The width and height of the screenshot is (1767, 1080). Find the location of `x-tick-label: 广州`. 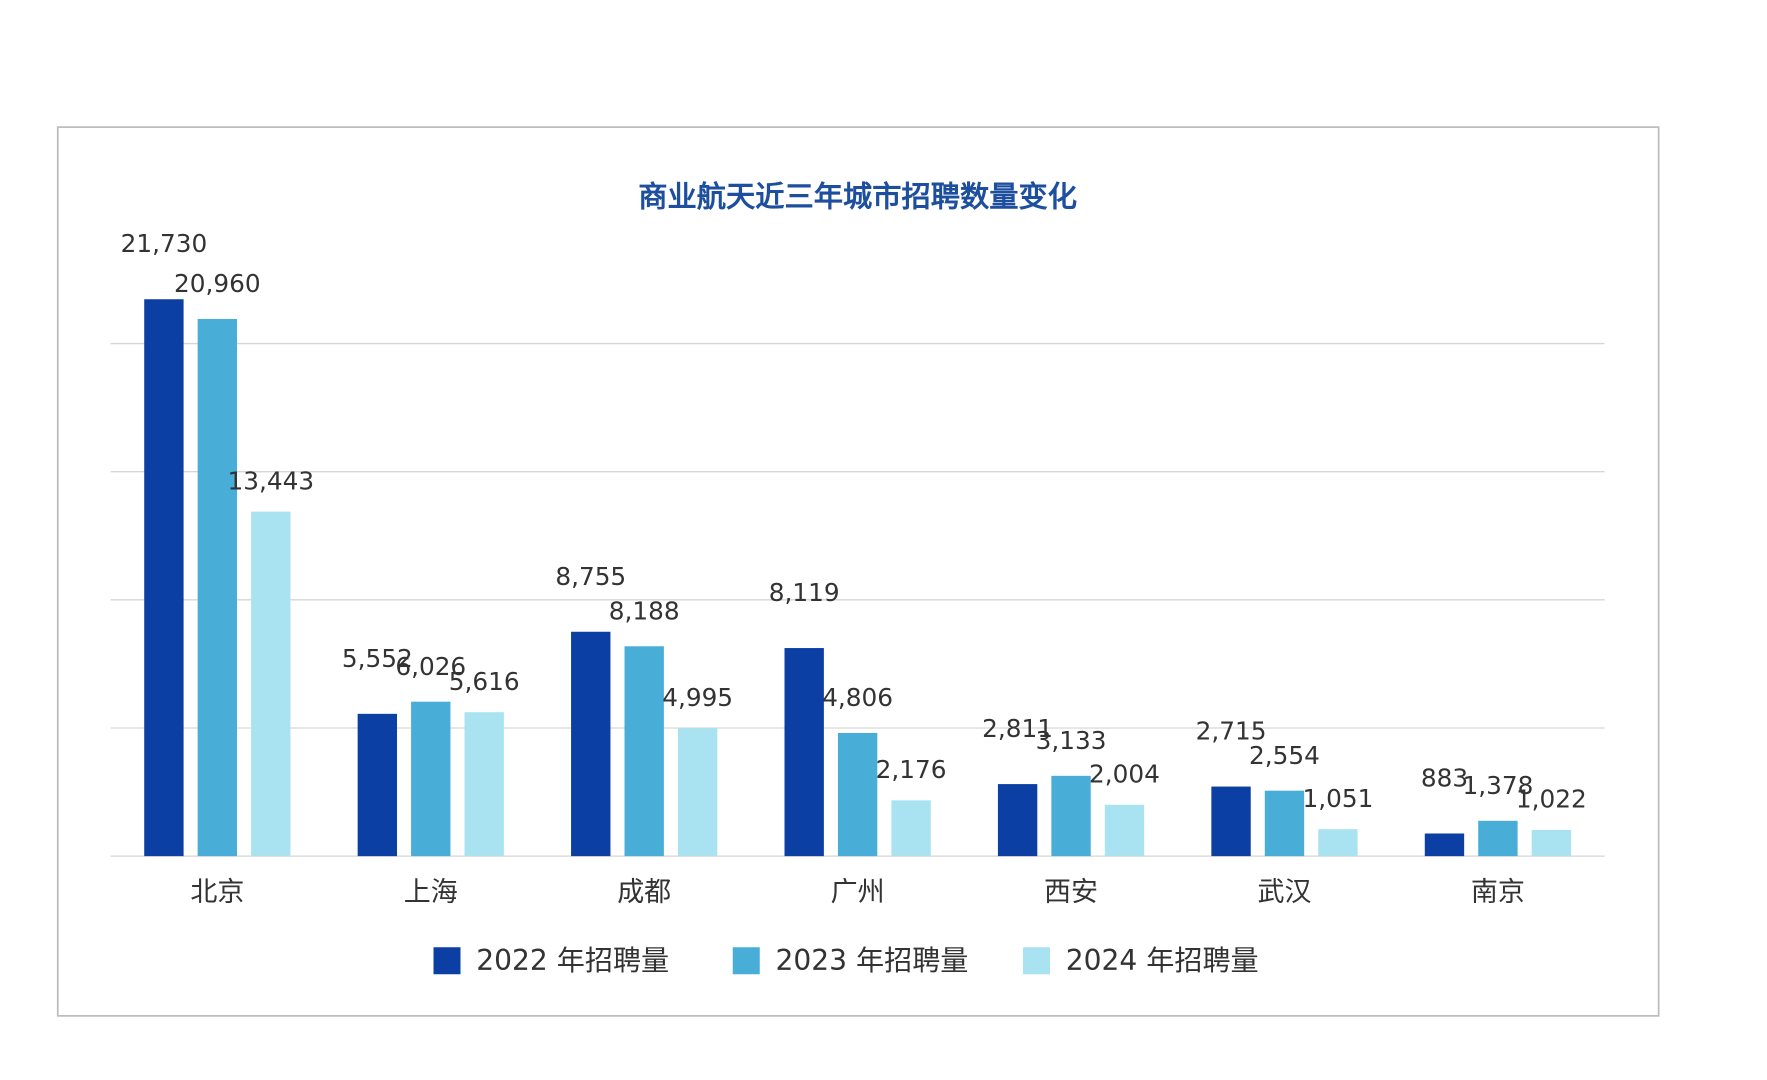

x-tick-label: 广州 is located at coordinates (858, 892).